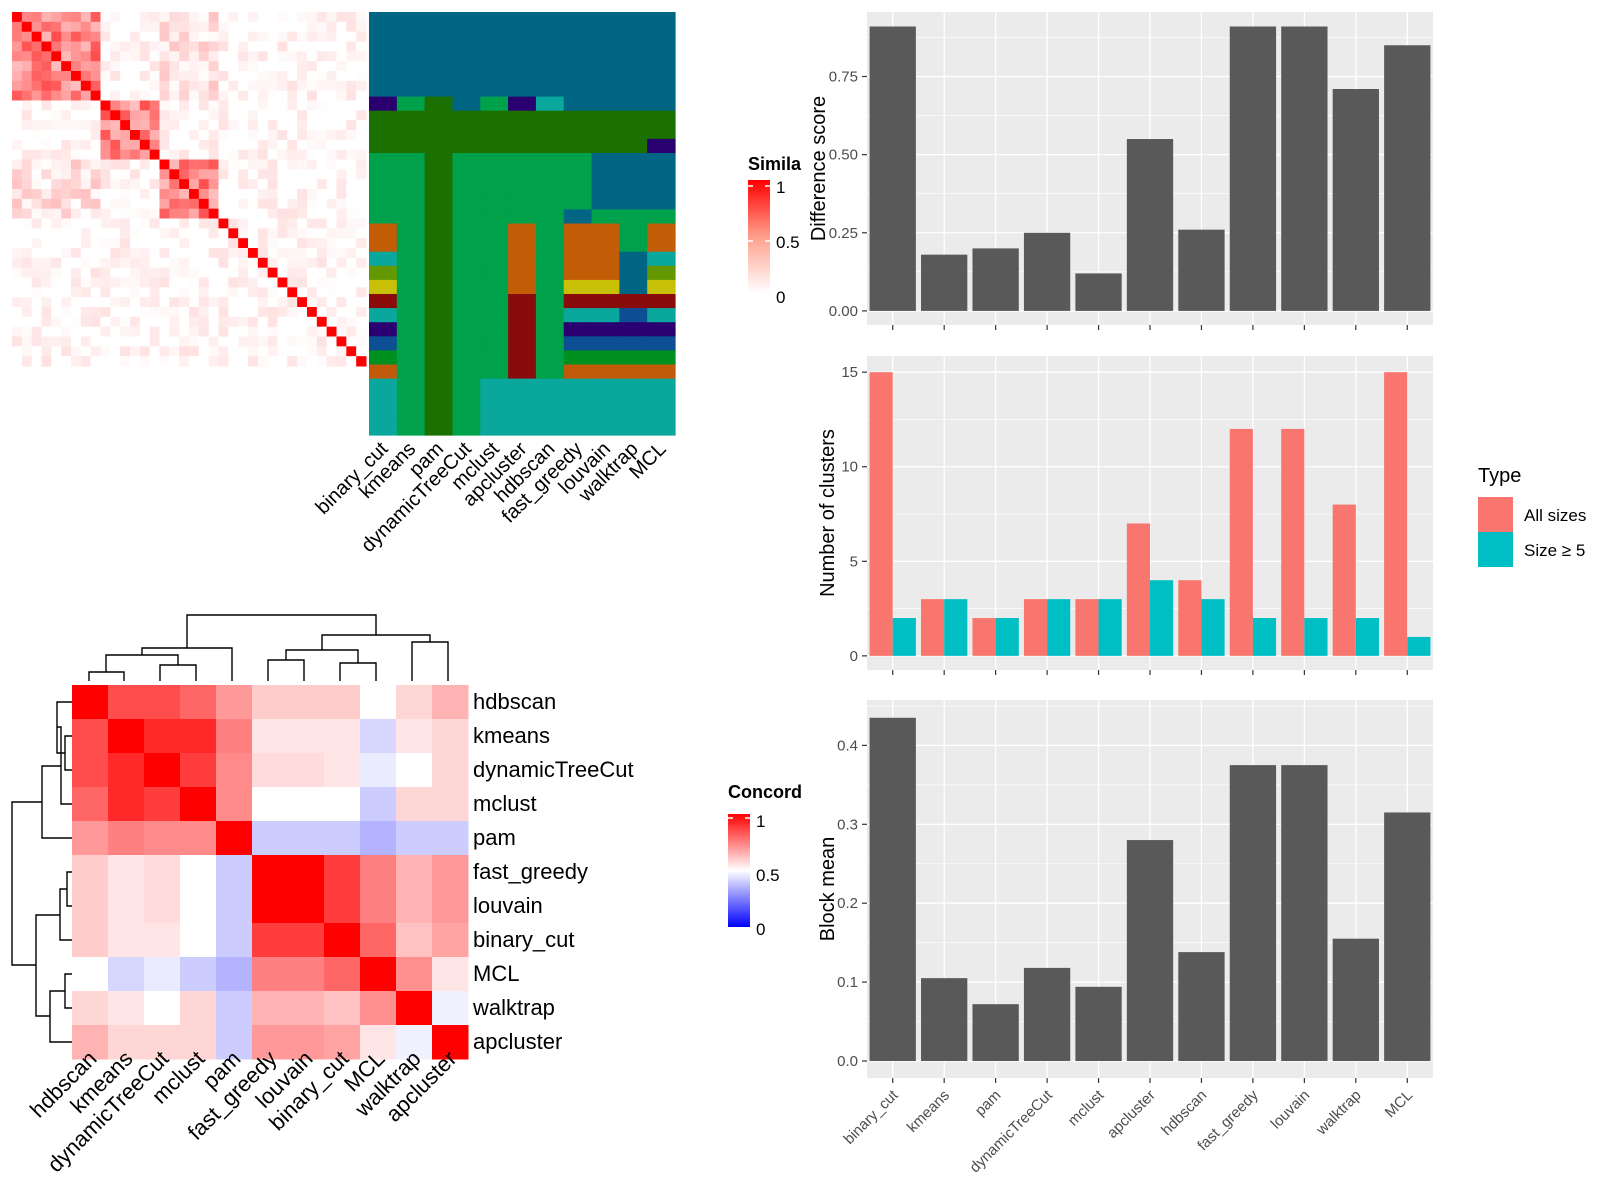 This screenshot has width=1600, height=1200. I want to click on concordance-legend: Concord 1 0.5 0, so click(765, 860).